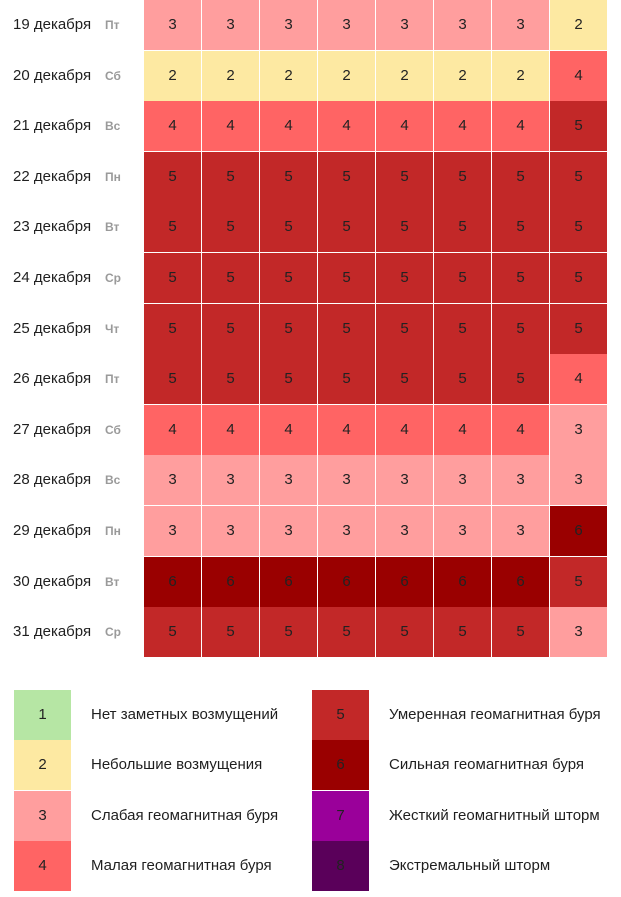 The image size is (621, 897). Describe the element at coordinates (113, 531) in the screenshot. I see `row-weekday-label: Пн` at that location.